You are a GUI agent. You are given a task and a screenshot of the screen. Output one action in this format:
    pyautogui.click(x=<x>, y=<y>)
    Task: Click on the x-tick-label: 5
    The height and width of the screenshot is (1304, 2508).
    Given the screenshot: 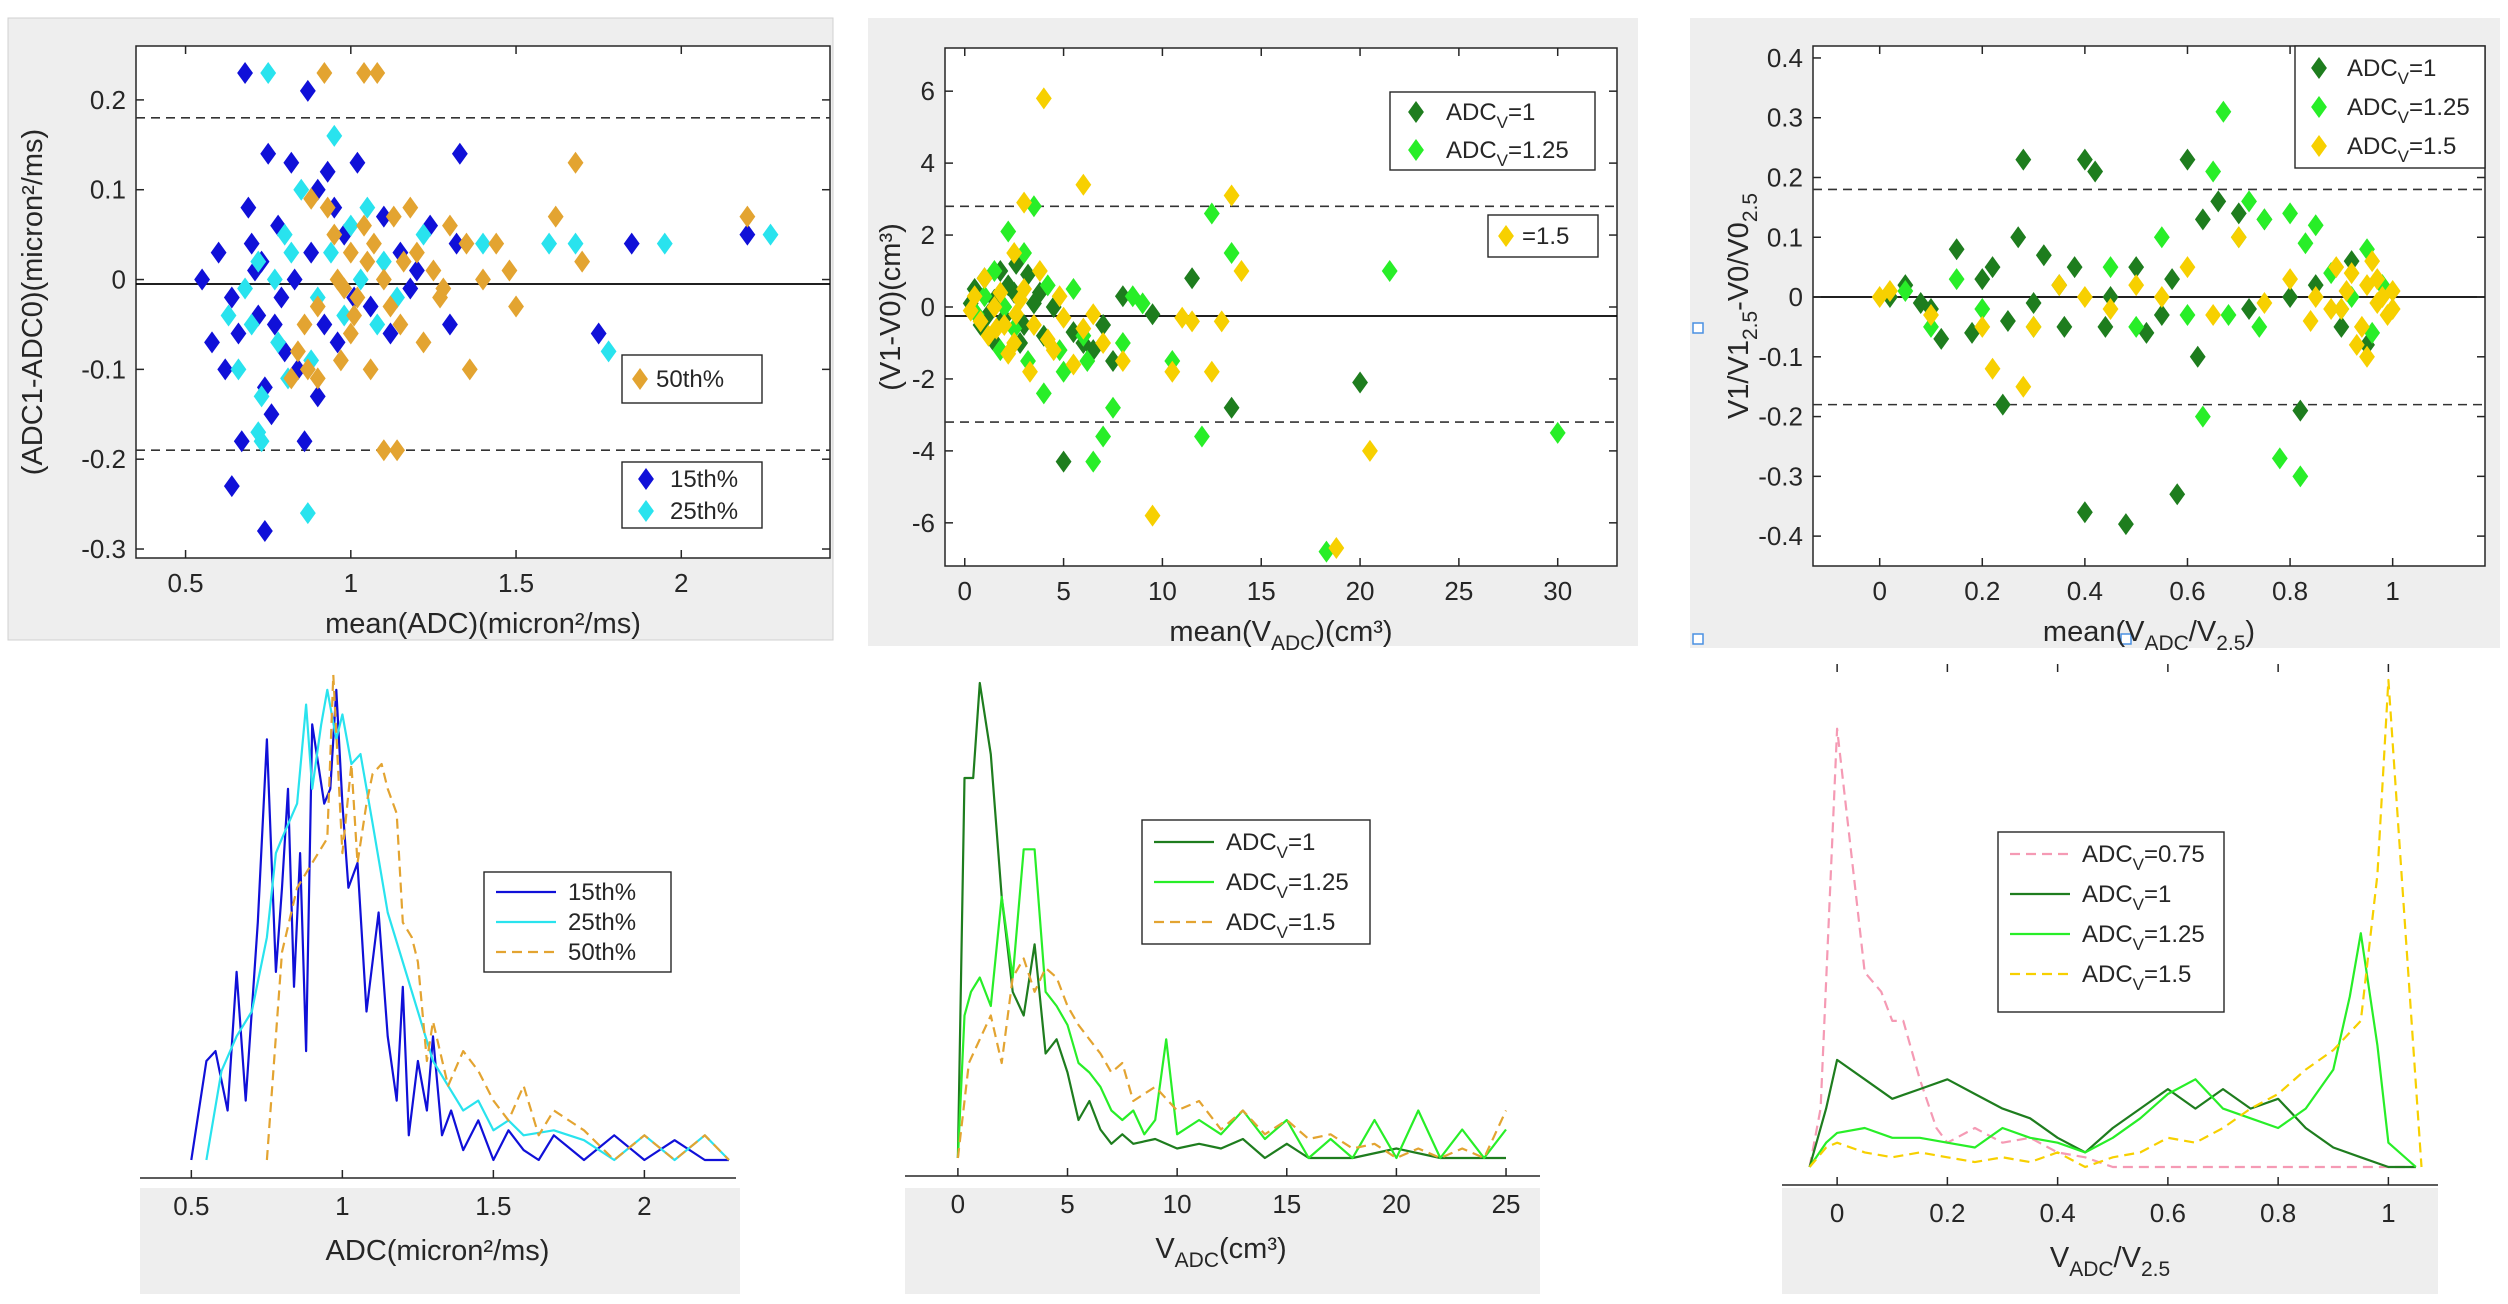 What is the action you would take?
    pyautogui.click(x=1063, y=591)
    